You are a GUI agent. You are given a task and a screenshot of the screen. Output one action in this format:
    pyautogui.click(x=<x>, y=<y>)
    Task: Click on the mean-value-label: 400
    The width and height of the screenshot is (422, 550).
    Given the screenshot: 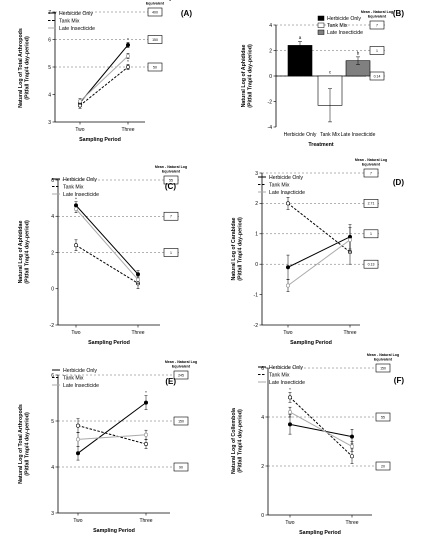 What is the action you would take?
    pyautogui.click(x=155, y=12)
    